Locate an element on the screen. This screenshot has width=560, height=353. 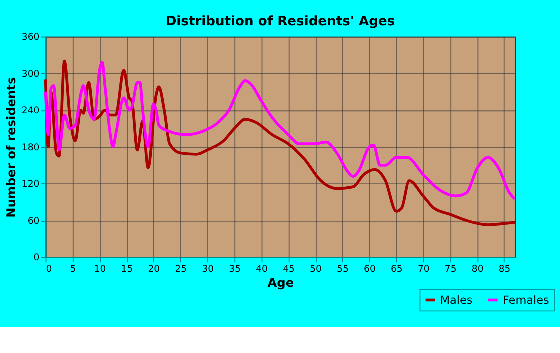
x-tick-label: 80 is located at coordinates (478, 269).